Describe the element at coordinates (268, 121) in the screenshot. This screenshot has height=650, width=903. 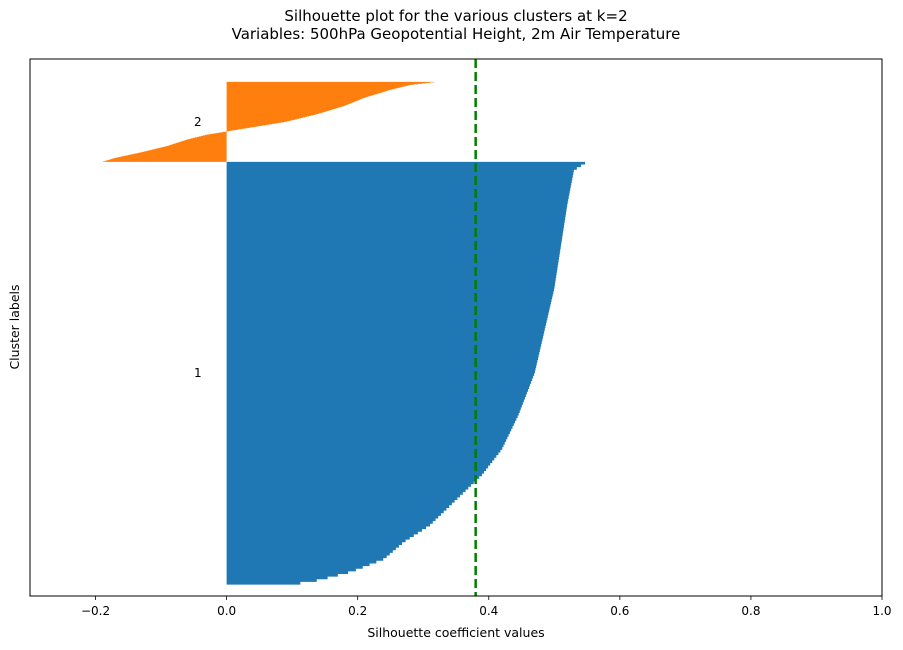
I see `cluster-2-silhouette` at that location.